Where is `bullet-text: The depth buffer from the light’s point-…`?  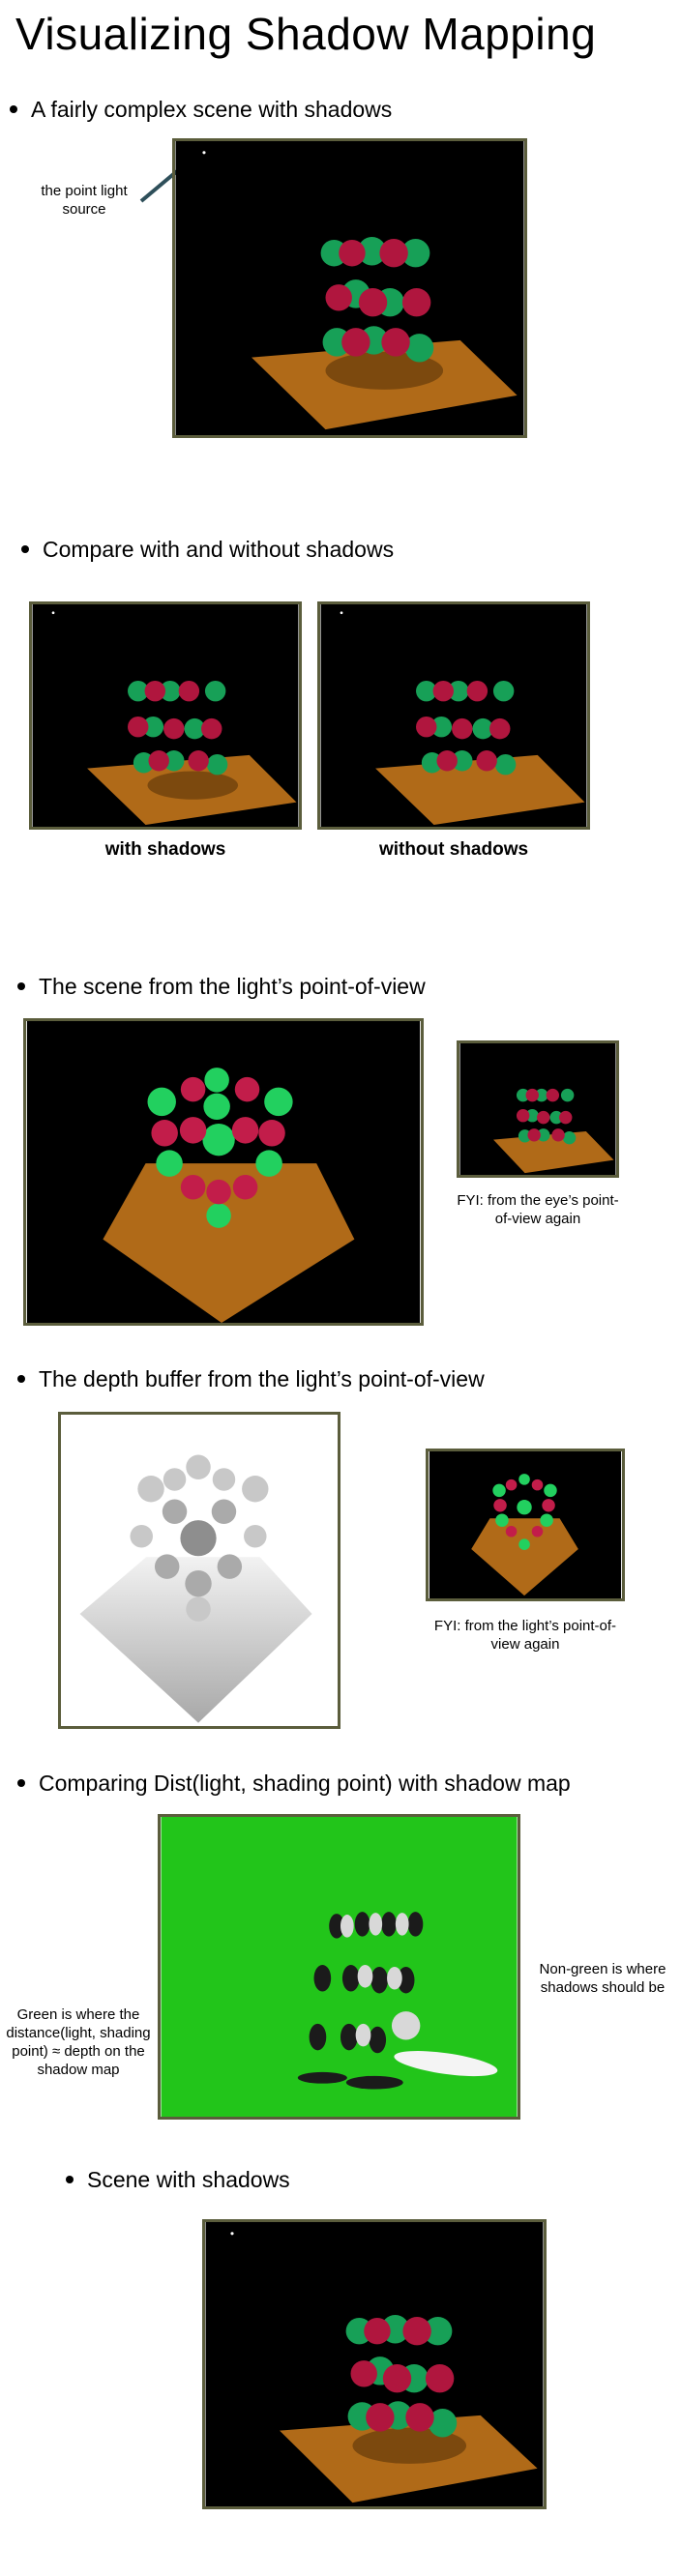 bullet-text: The depth buffer from the light’s point-… is located at coordinates (262, 1378).